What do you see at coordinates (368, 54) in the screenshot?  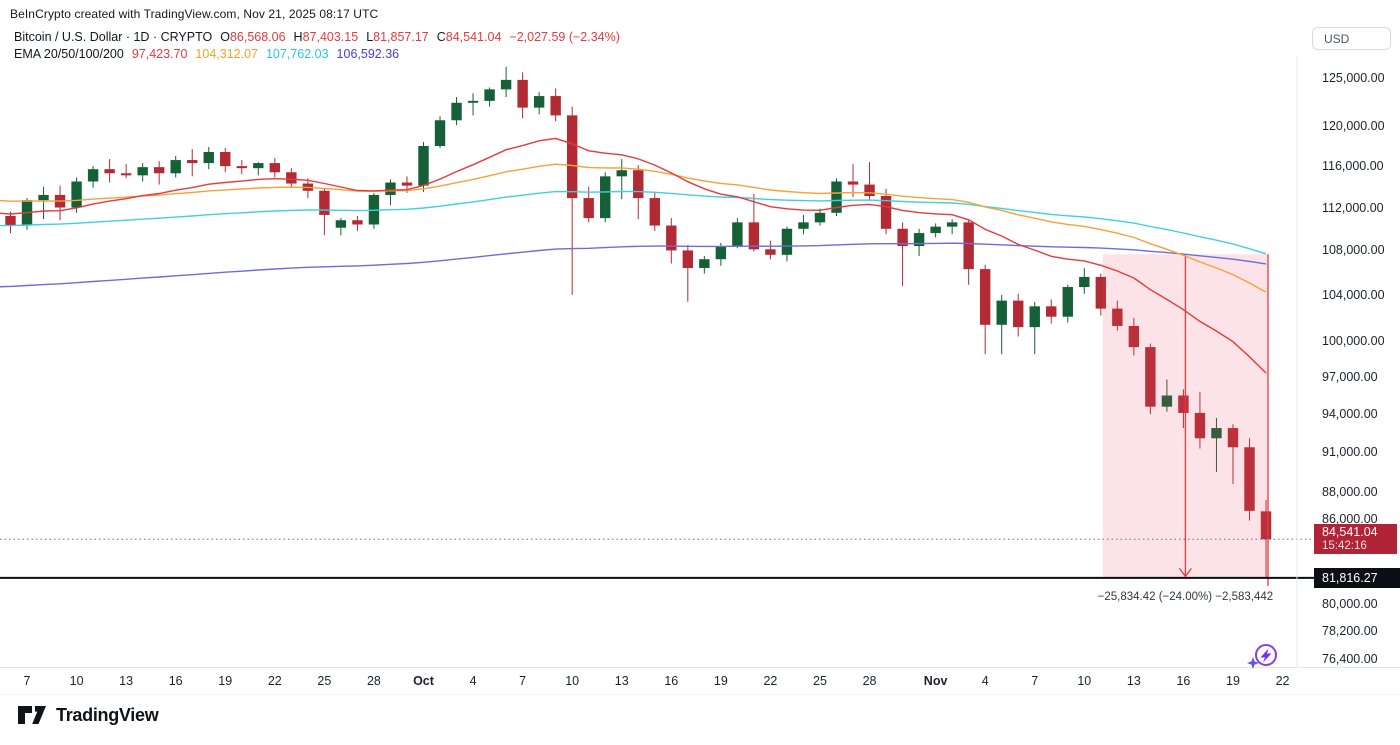 I see `ema200-value: 106,592.36` at bounding box center [368, 54].